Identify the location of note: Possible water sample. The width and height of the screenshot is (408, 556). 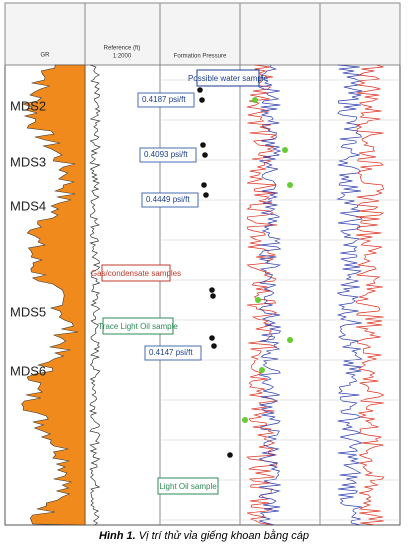
(228, 78).